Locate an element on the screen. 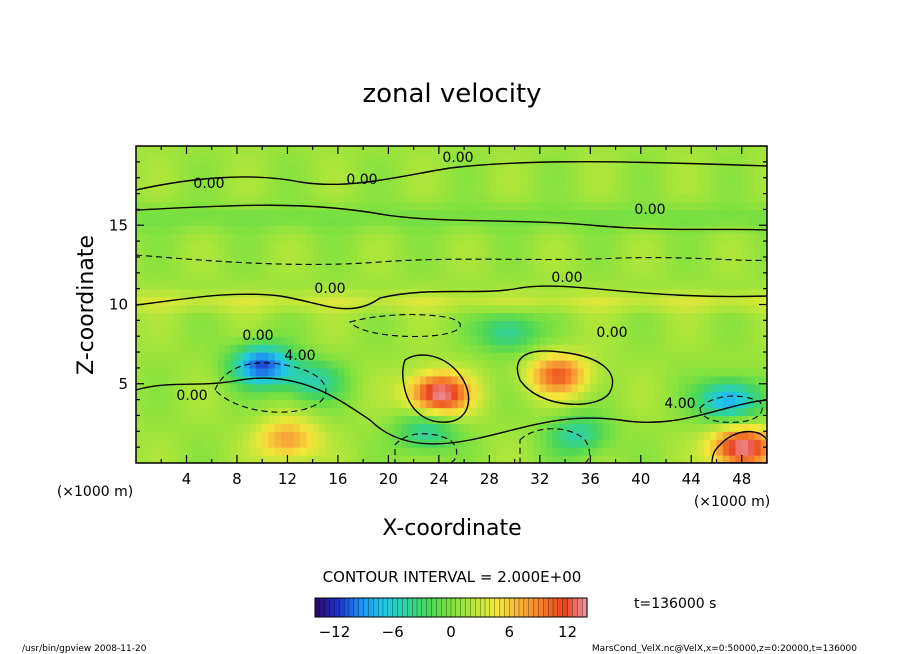 This screenshot has width=904, height=654. negative-contour is located at coordinates (451, 259).